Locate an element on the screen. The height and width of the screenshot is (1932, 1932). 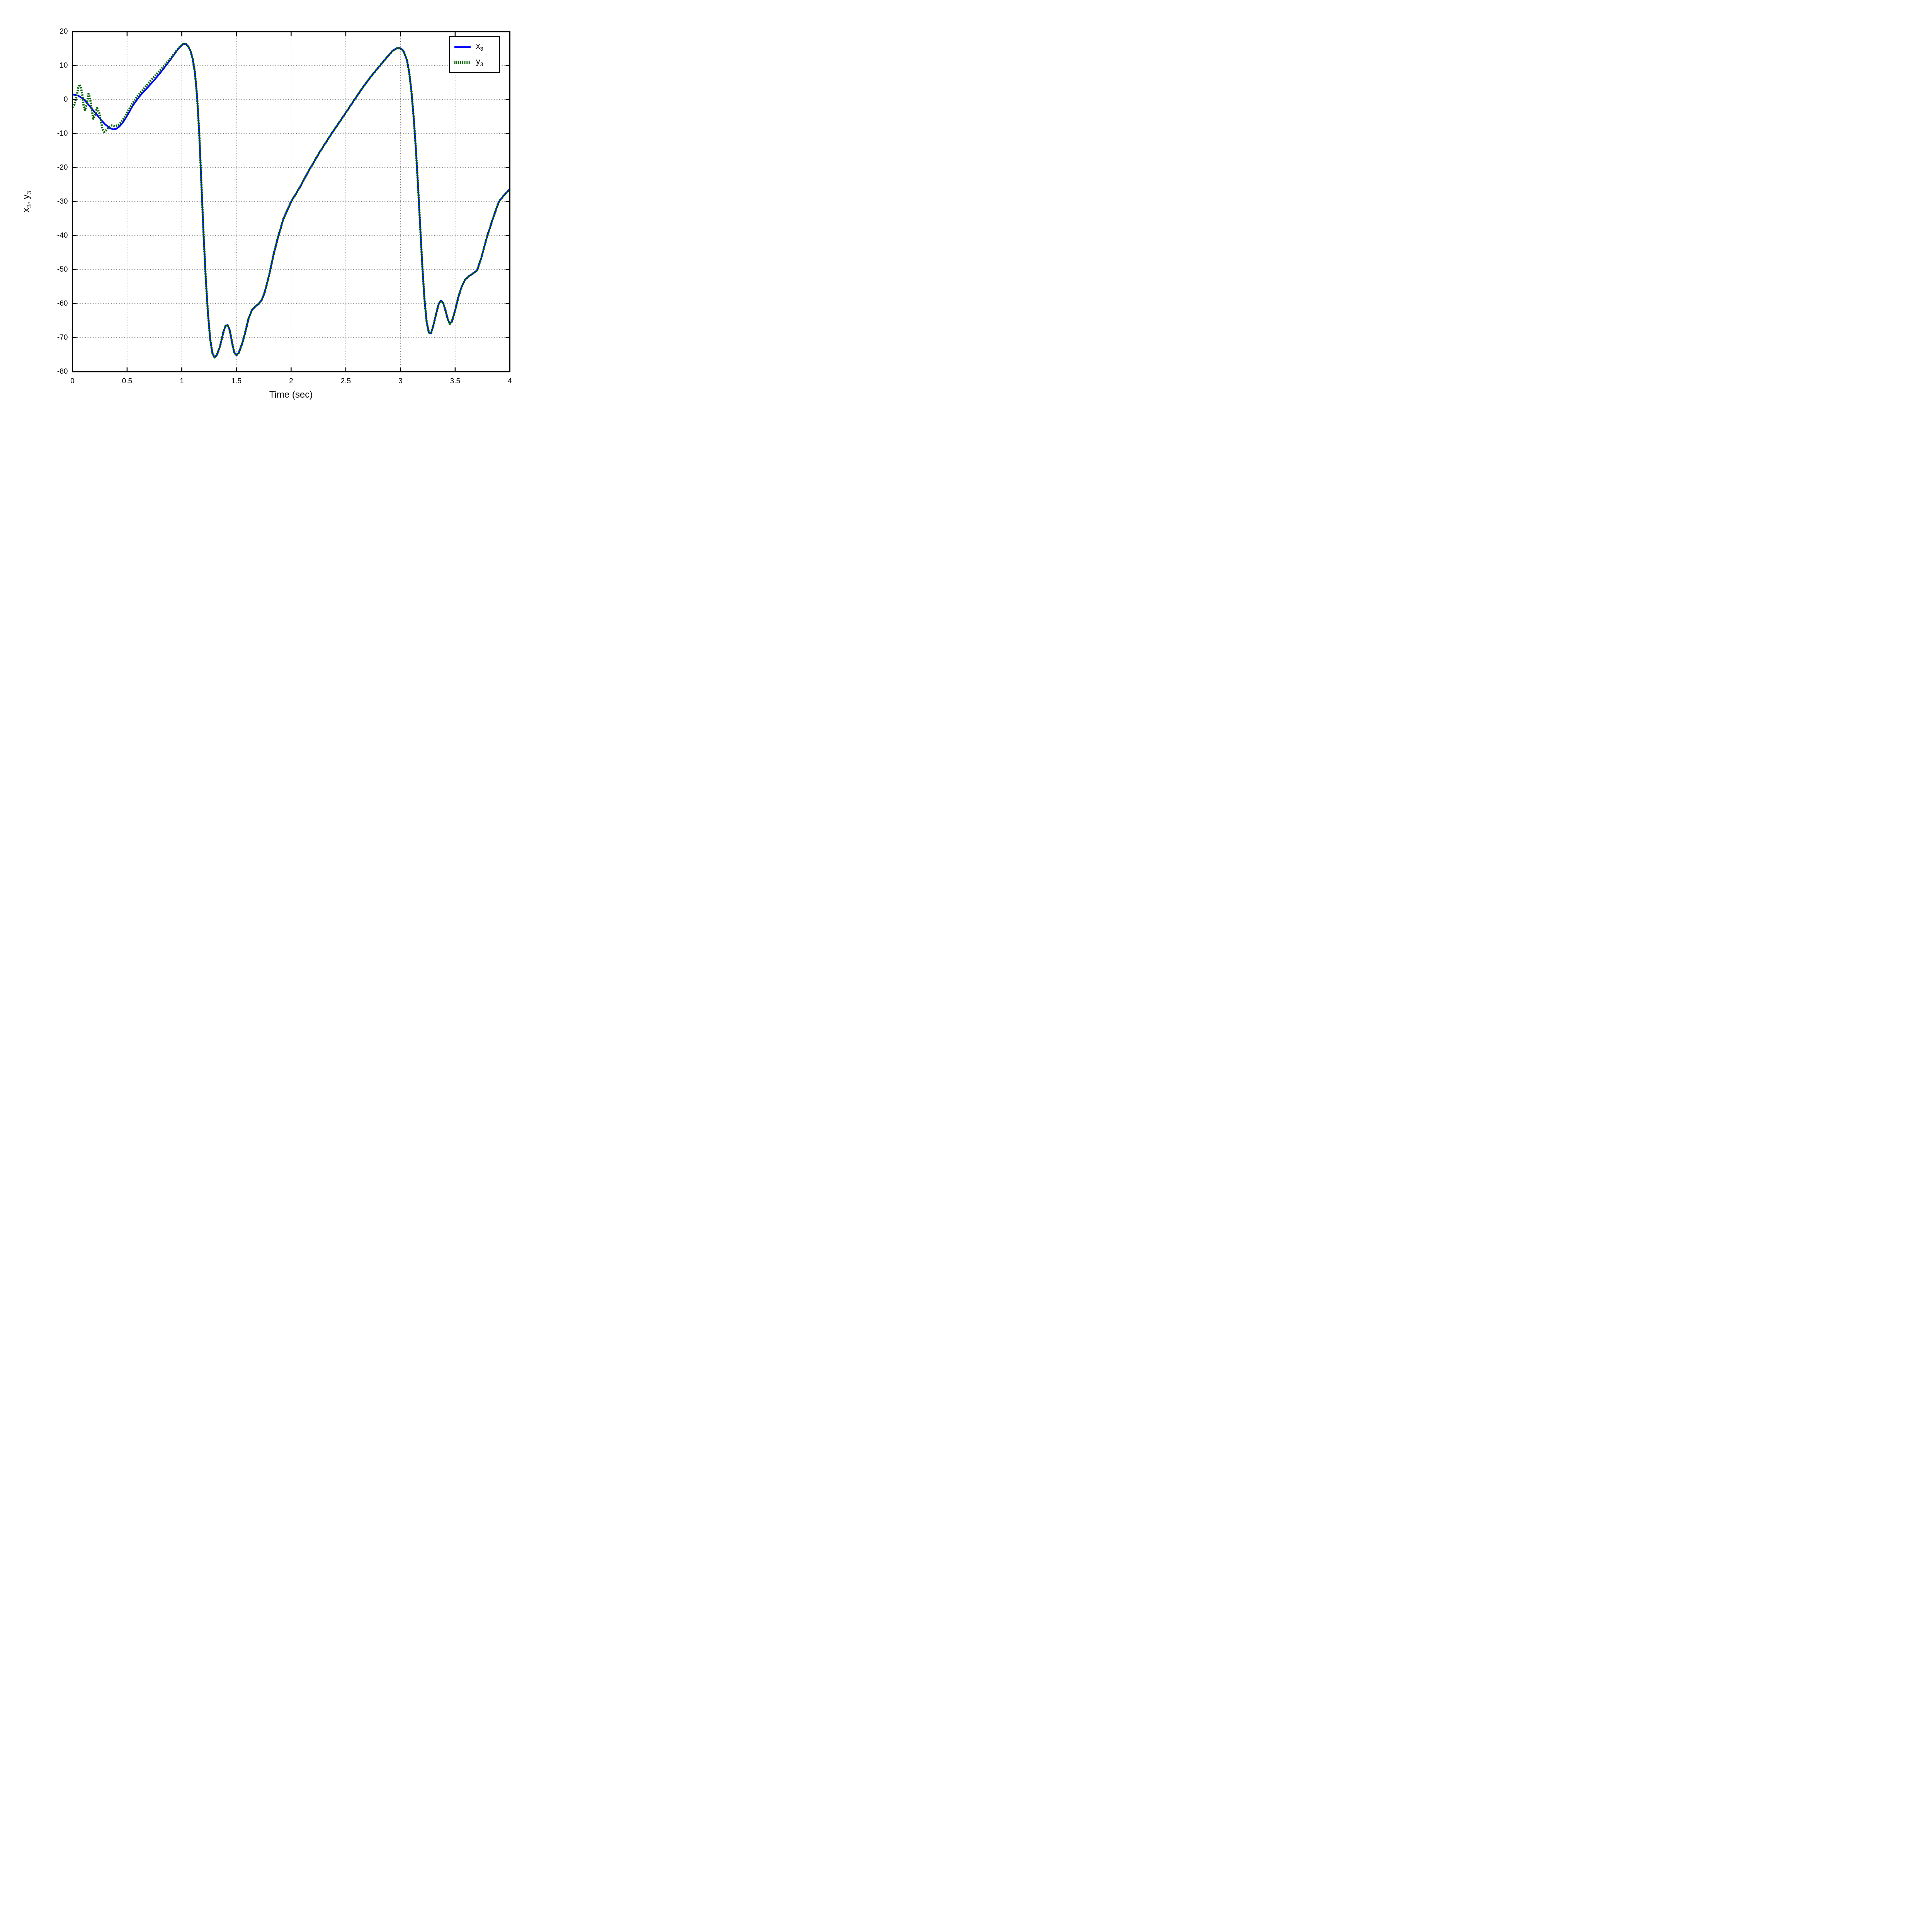
legend-label-x3: x3 is located at coordinates (479, 47).